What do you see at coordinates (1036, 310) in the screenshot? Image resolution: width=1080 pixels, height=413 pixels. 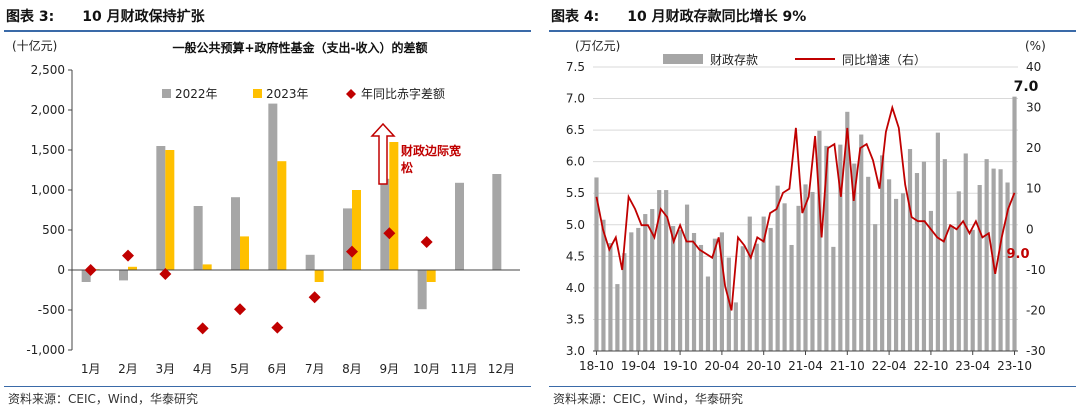 I see `right-right-tick-label: -20` at bounding box center [1036, 310].